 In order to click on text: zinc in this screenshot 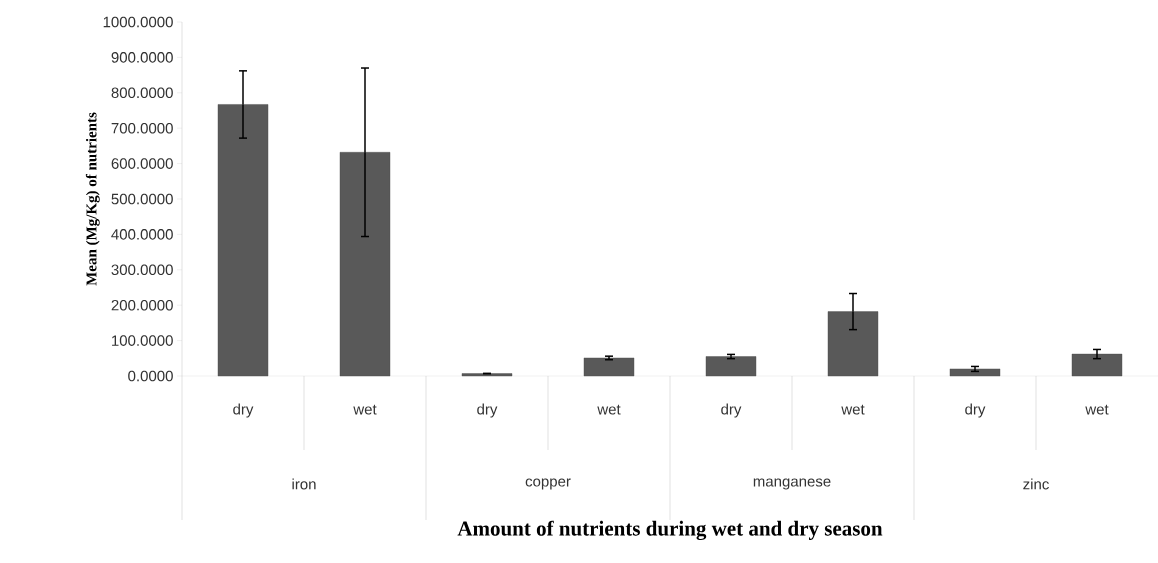, I will do `click(1036, 484)`.